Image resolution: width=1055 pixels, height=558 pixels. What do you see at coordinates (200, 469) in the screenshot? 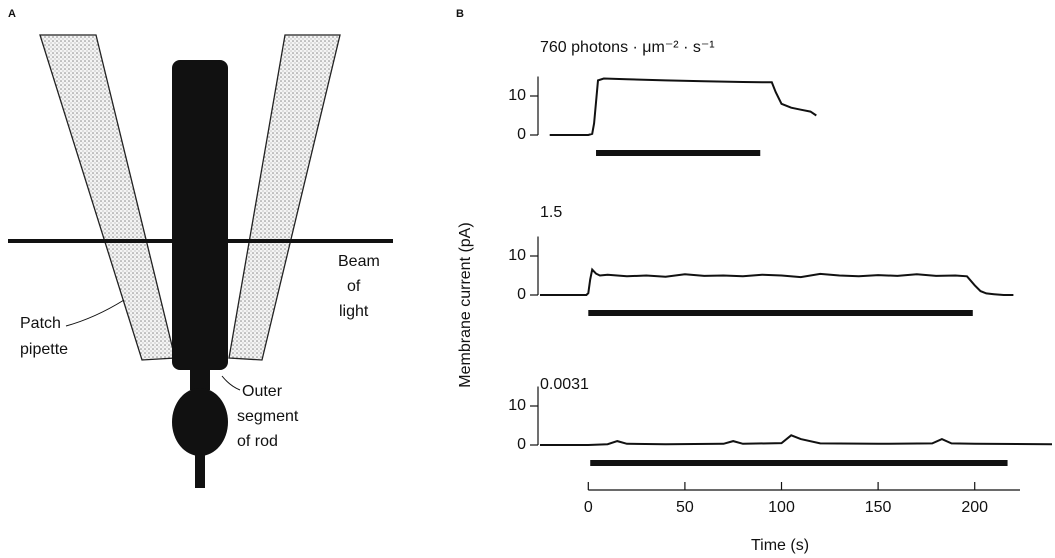
I see `rod-stalk` at bounding box center [200, 469].